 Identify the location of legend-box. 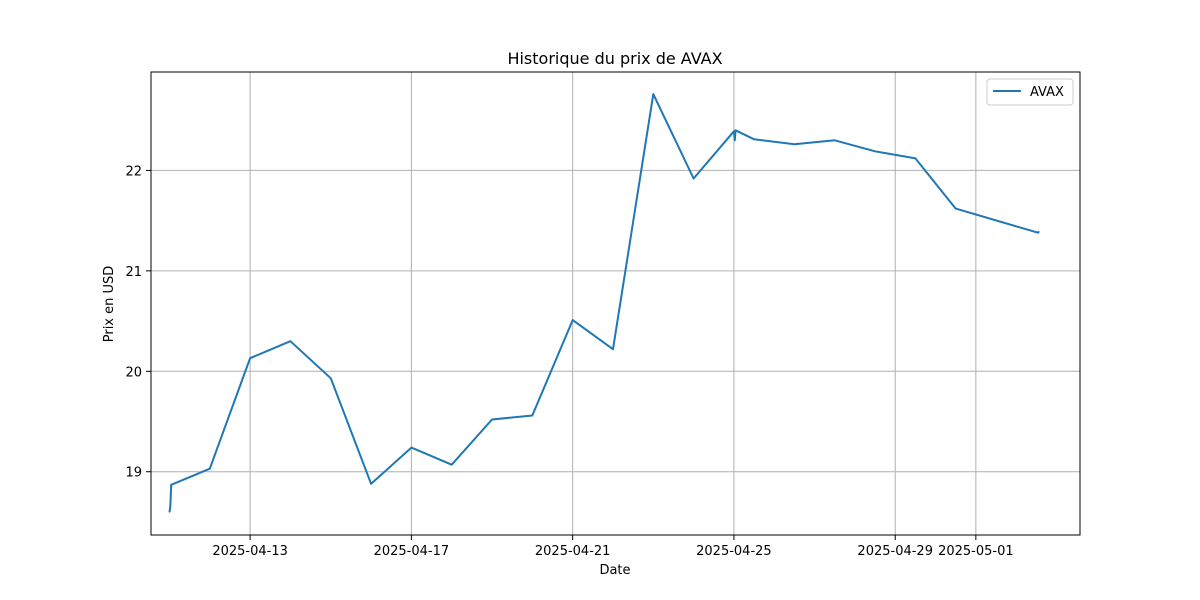
(1030, 92).